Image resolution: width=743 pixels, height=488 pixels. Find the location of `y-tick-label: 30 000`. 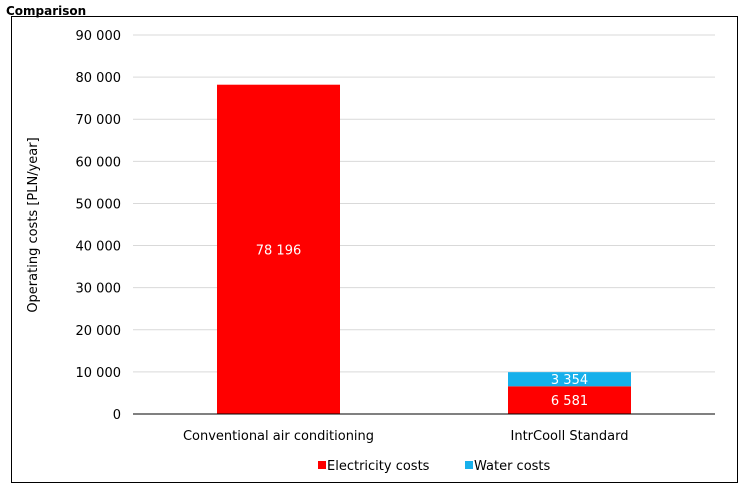

y-tick-label: 30 000 is located at coordinates (99, 289).